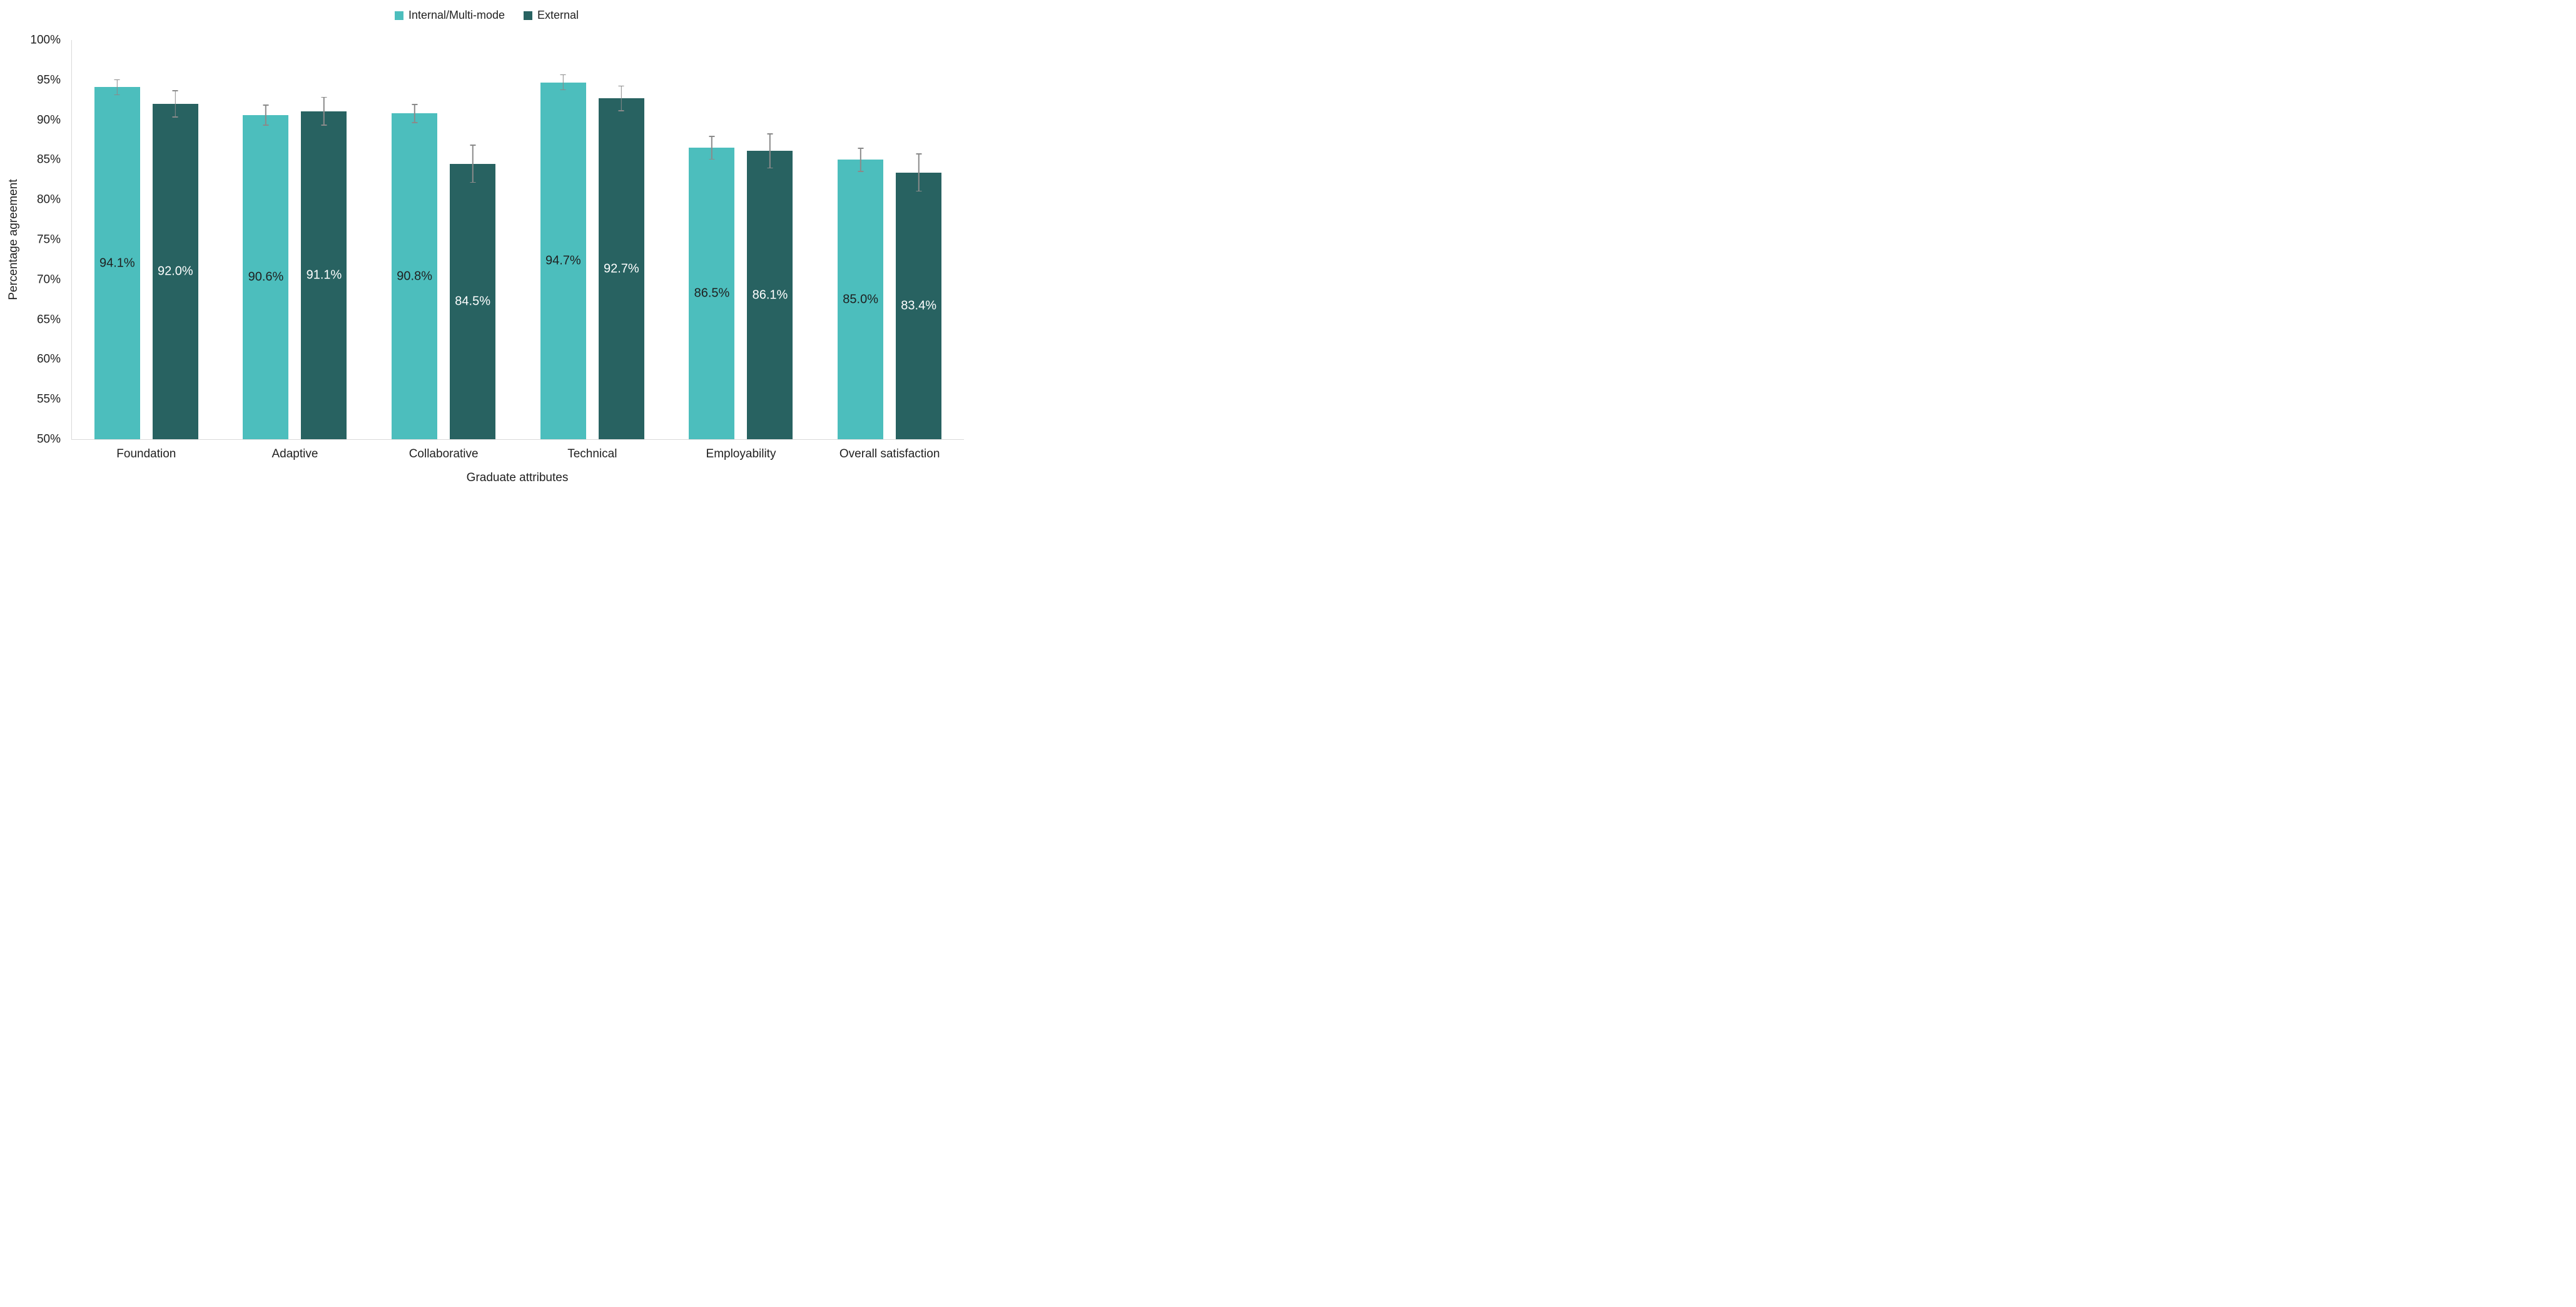 The width and height of the screenshot is (2576, 1307). What do you see at coordinates (146, 454) in the screenshot?
I see `category-label: Foundation` at bounding box center [146, 454].